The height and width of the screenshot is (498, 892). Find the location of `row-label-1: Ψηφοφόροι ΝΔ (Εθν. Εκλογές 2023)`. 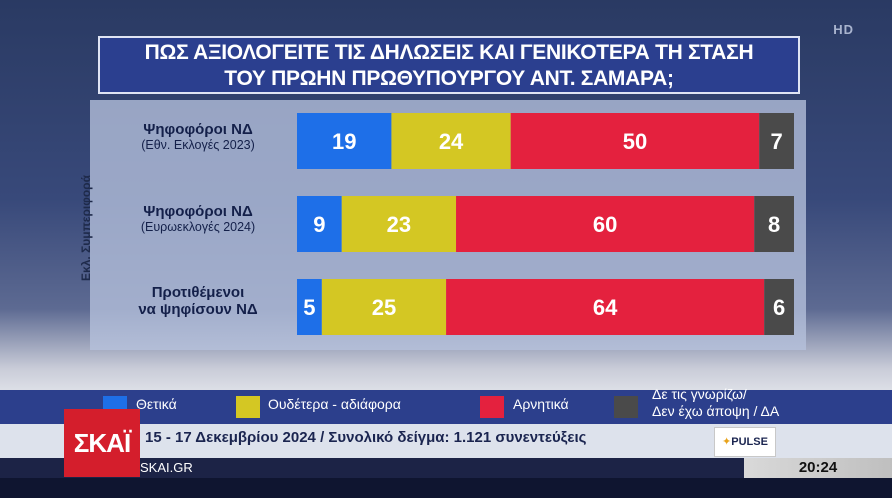

row-label-1: Ψηφοφόροι ΝΔ (Εθν. Εκλογές 2023) is located at coordinates (198, 136).